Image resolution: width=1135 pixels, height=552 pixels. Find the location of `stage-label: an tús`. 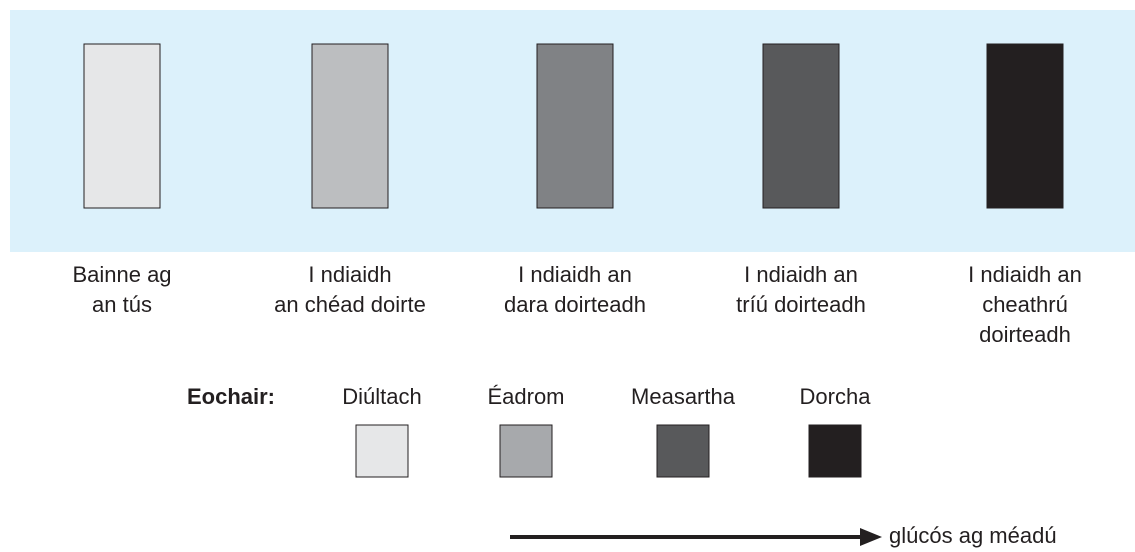

stage-label: an tús is located at coordinates (122, 304).